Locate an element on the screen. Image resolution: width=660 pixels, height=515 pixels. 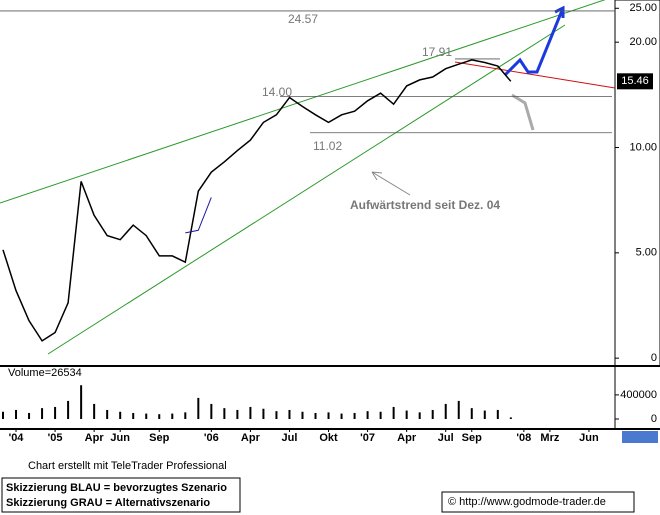
level-label: 14.00 is located at coordinates (277, 92).